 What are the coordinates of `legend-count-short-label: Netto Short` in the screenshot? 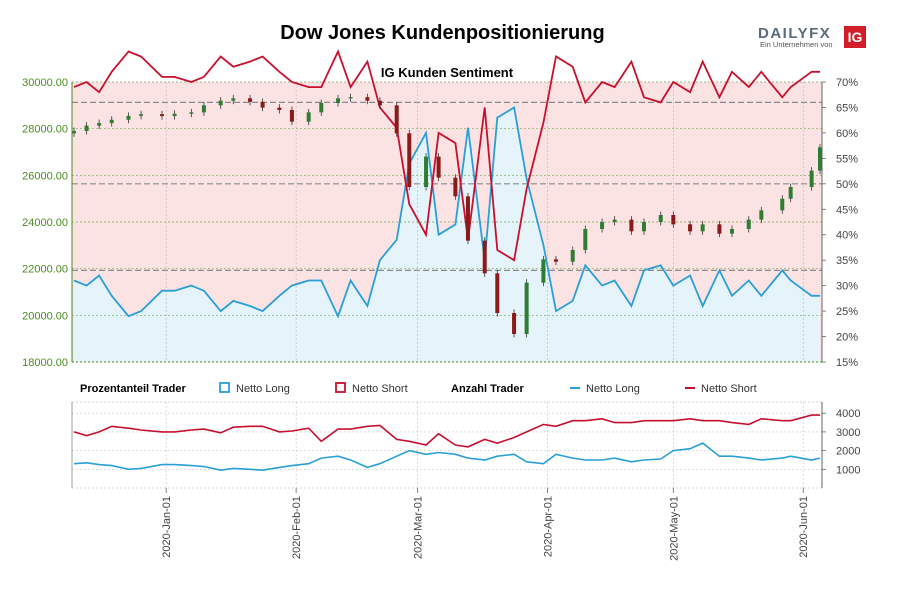 It's located at (729, 389).